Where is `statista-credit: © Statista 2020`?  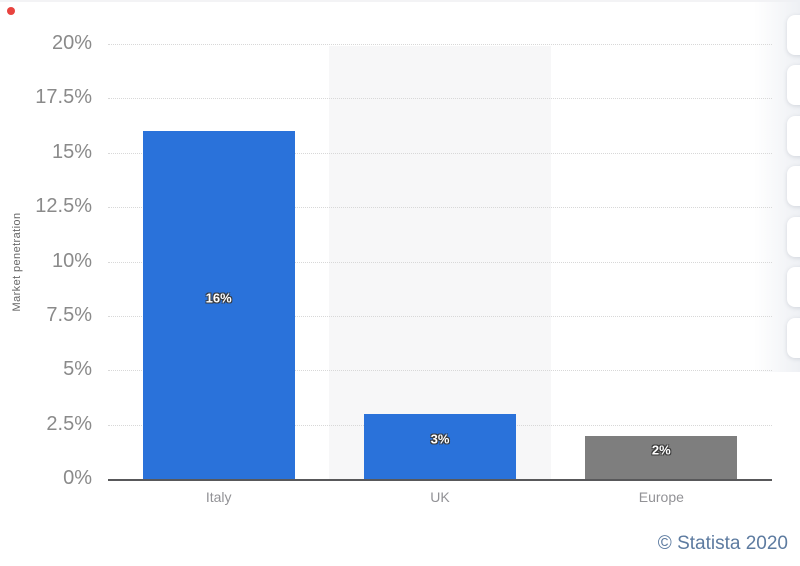 statista-credit: © Statista 2020 is located at coordinates (722, 543).